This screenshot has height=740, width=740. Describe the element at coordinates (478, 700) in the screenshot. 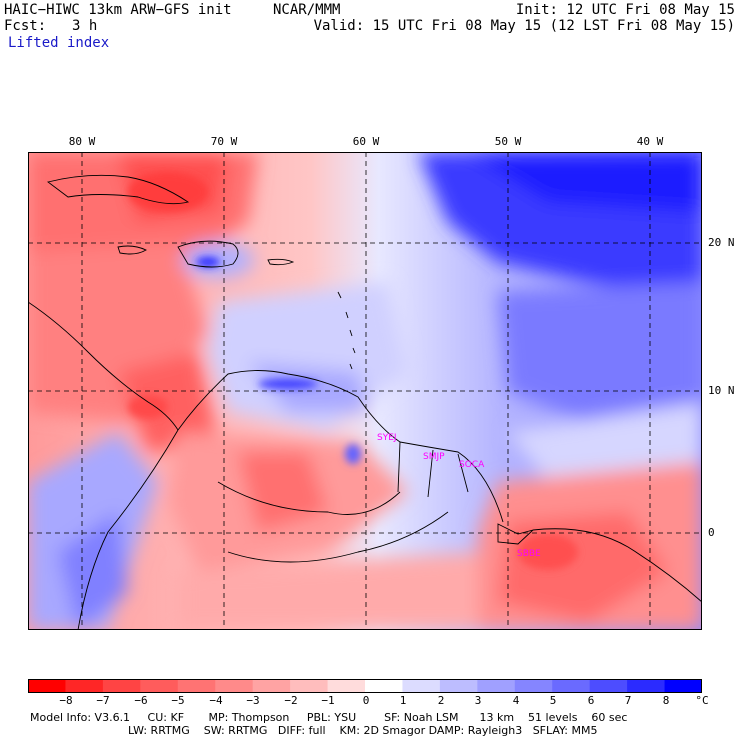

I see `colorbar-tick: 3` at that location.